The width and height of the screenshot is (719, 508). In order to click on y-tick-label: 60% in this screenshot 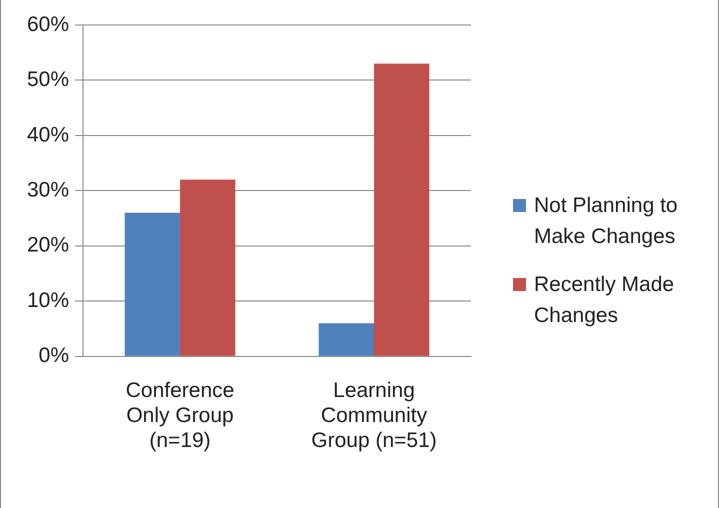, I will do `click(48, 24)`.